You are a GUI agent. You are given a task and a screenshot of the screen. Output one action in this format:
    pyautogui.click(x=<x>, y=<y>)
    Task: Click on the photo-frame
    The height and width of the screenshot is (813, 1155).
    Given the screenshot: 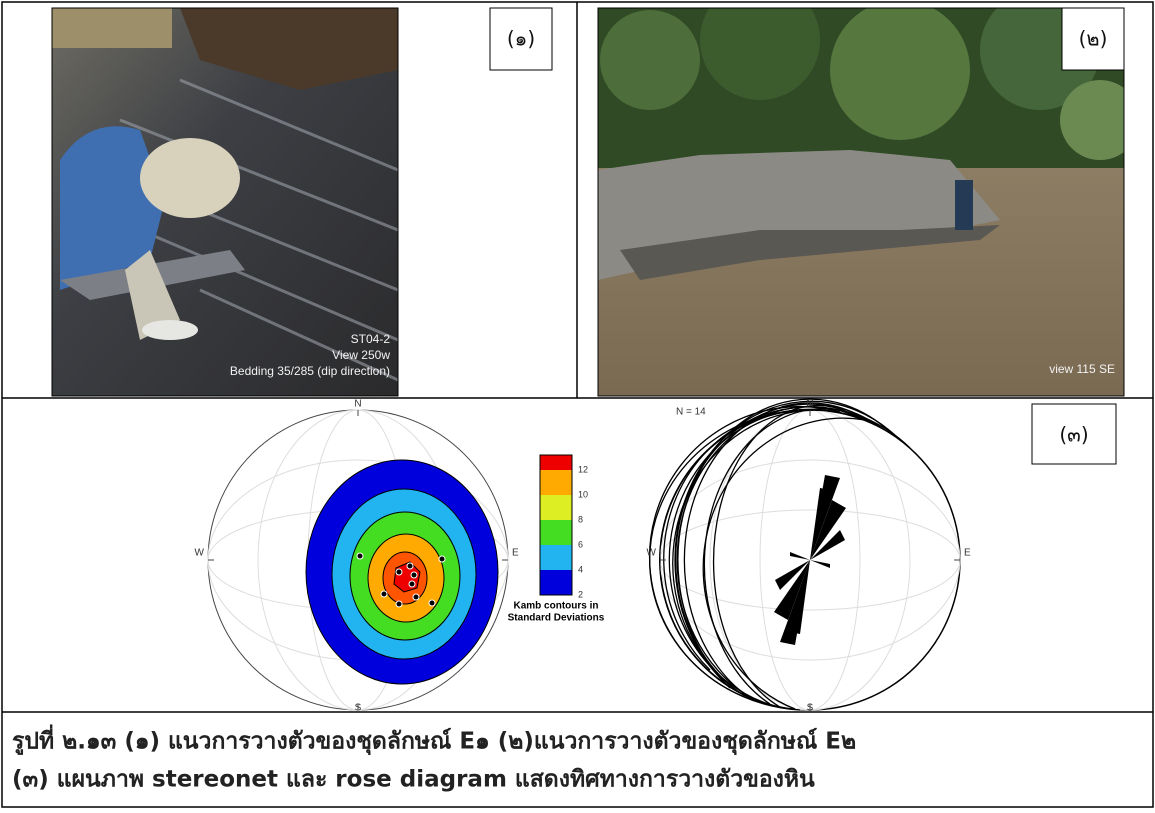 What is the action you would take?
    pyautogui.click(x=225, y=202)
    